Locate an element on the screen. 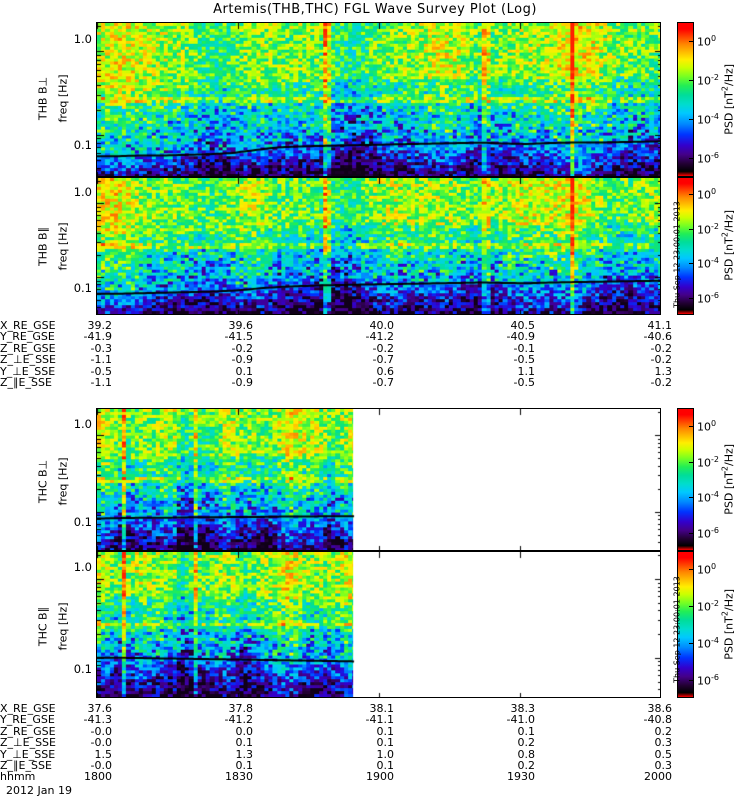  axis-annotation-value: 1.5 is located at coordinates (103, 754).